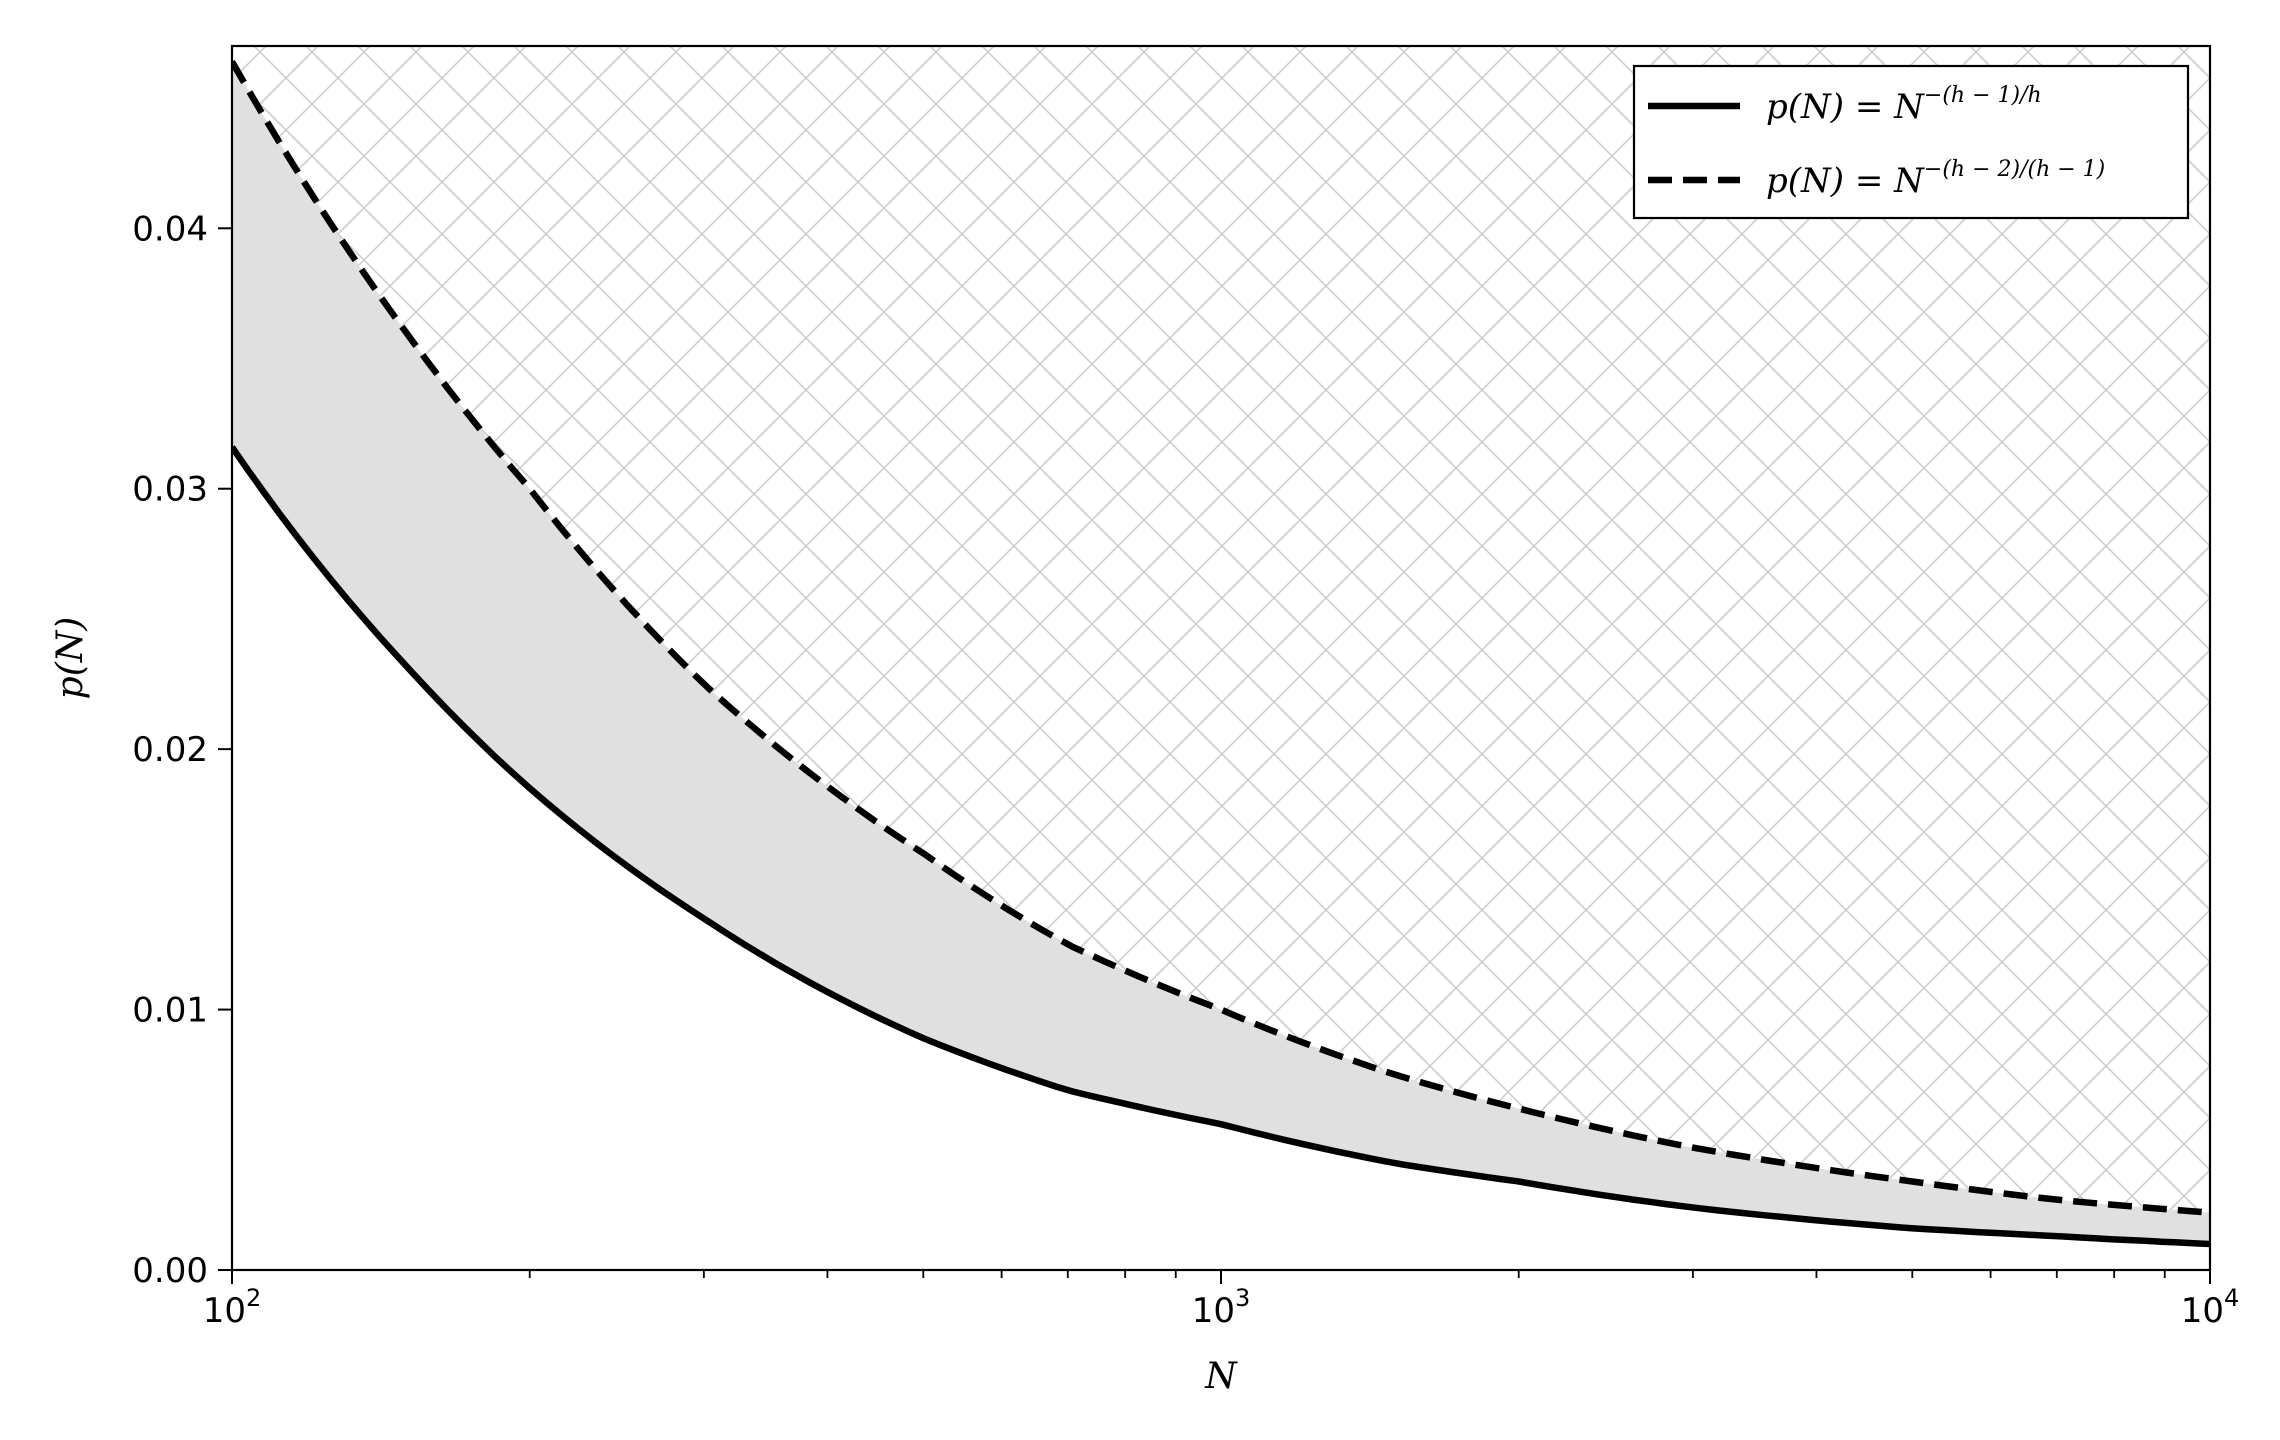  What do you see at coordinates (1935, 179) in the screenshot?
I see `legend-label: p(N) = N−(h − 2)/(h − 1)` at bounding box center [1935, 179].